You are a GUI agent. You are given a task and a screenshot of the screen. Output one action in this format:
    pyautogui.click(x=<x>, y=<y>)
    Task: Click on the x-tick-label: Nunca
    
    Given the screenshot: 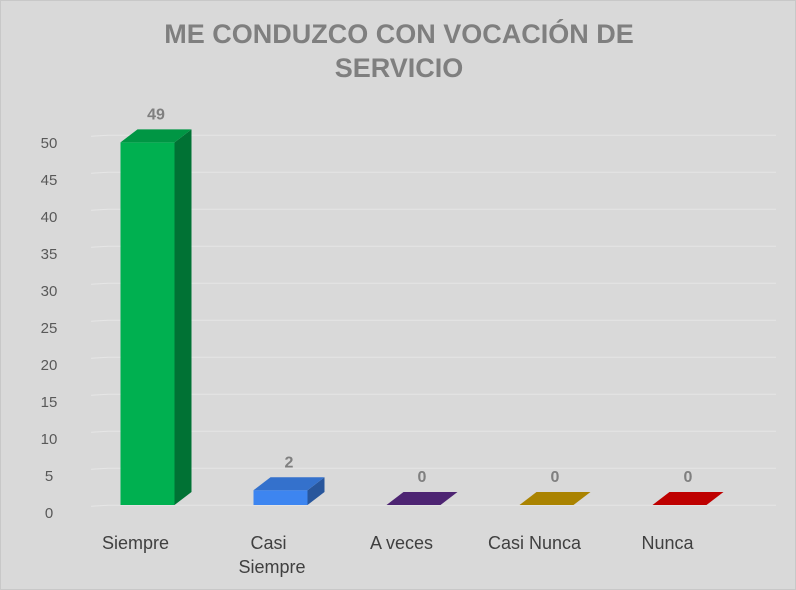 What is the action you would take?
    pyautogui.click(x=667, y=543)
    